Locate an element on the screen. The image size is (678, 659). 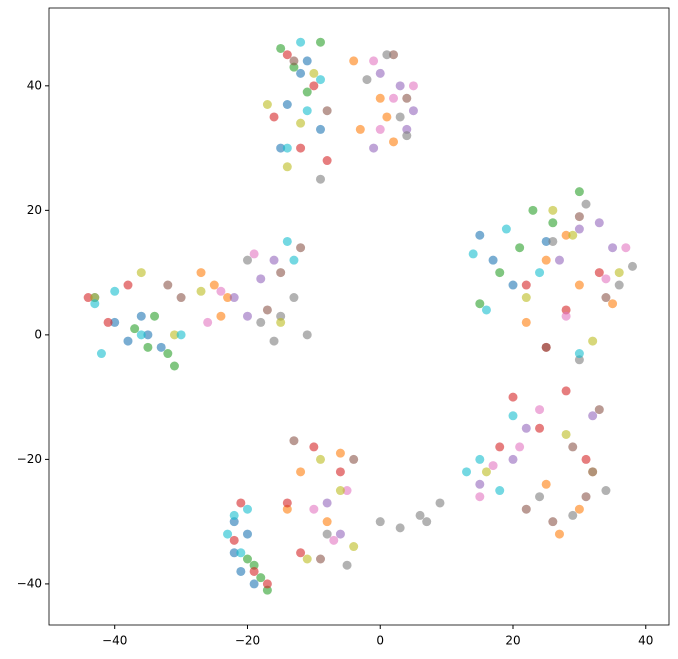
x-tick-label: −40 is located at coordinates (114, 641).